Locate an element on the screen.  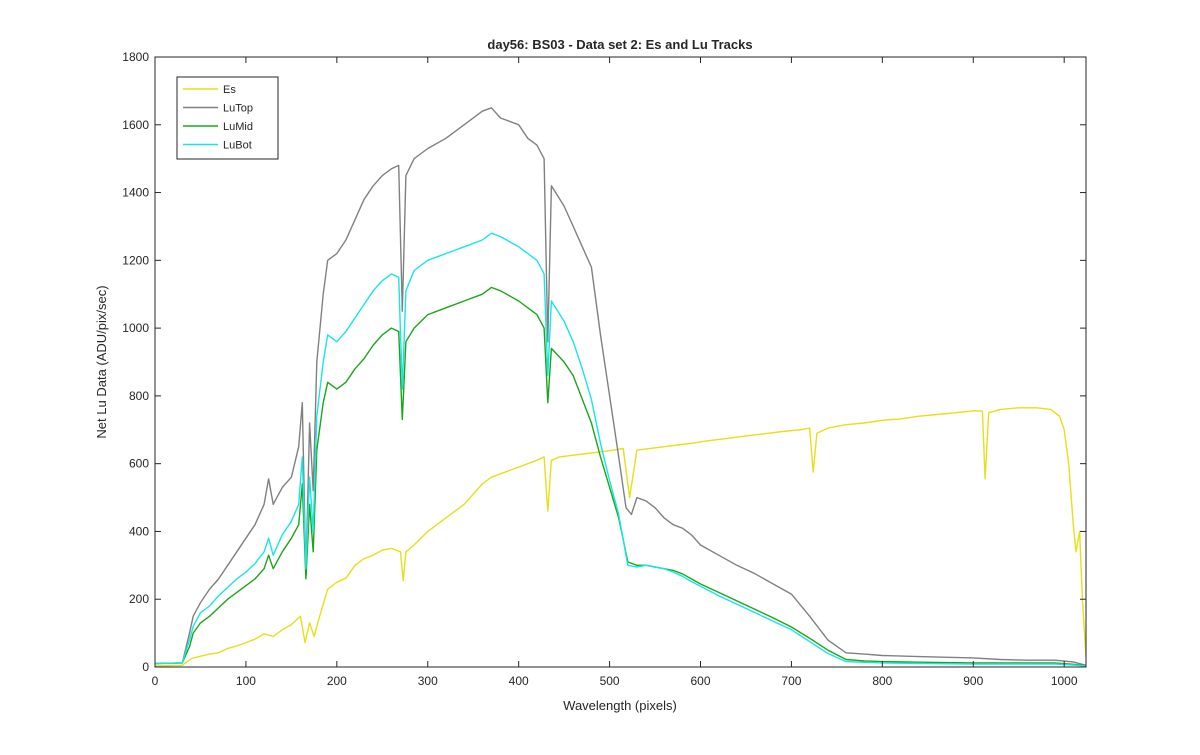
x-tick-label: 1000 is located at coordinates (1064, 681).